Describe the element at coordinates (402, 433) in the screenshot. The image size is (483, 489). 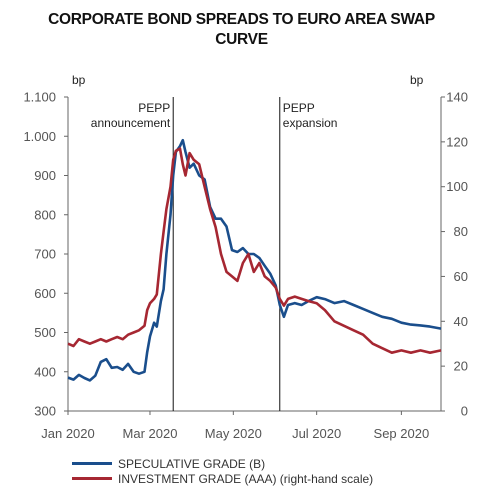
I see `x-tick-label: Sep 2020` at that location.